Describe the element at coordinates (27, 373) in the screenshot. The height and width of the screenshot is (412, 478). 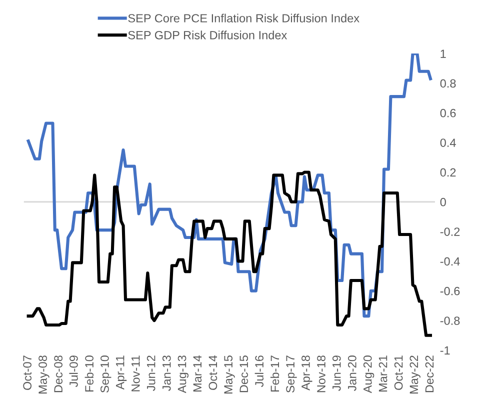
I see `x-tick-label: Oct-07` at that location.